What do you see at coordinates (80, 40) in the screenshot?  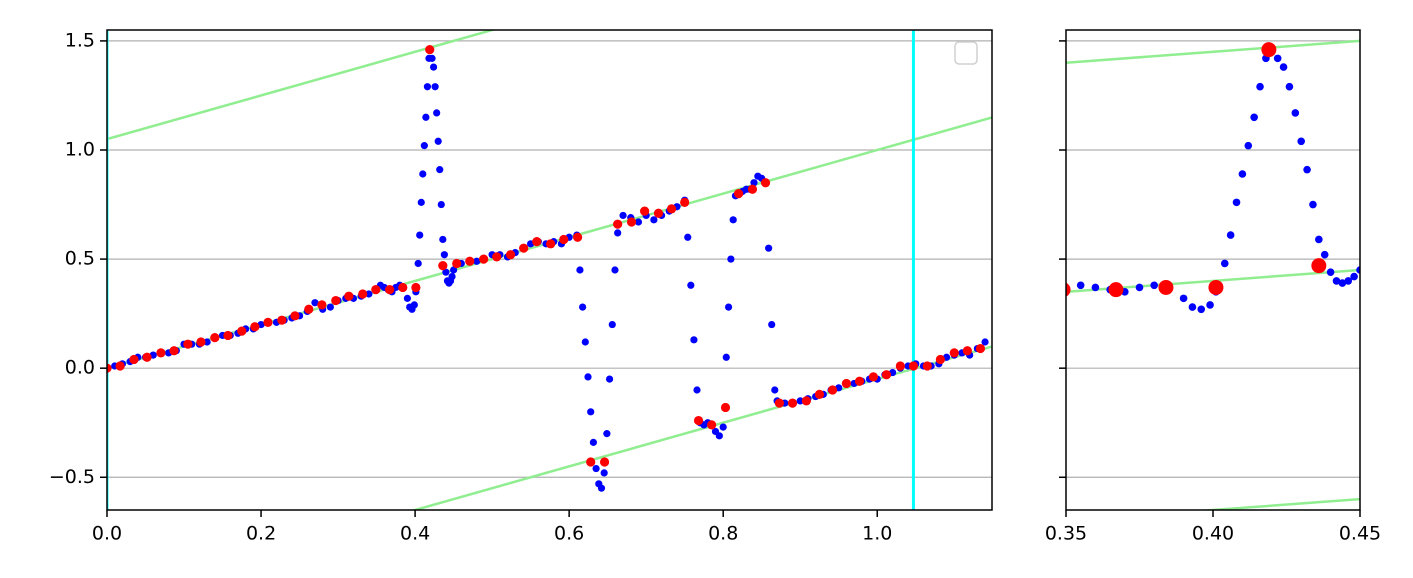 I see `y-tick-label: 1.5` at bounding box center [80, 40].